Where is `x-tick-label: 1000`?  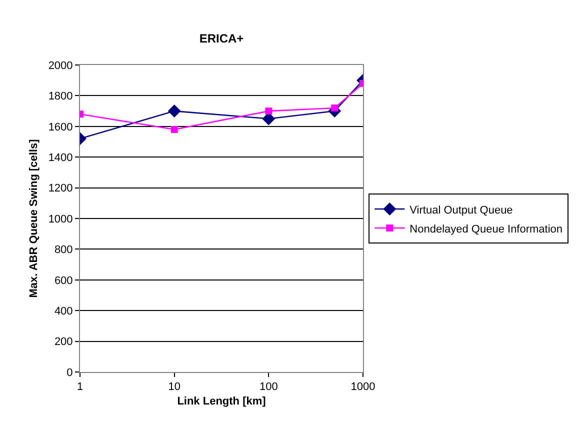 x-tick-label: 1000 is located at coordinates (363, 387).